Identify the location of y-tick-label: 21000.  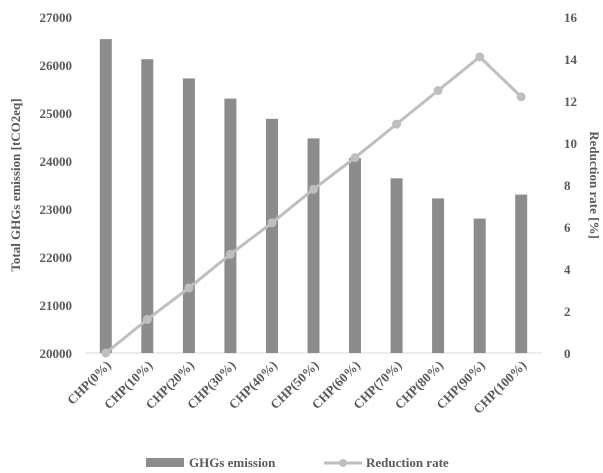
(56, 305).